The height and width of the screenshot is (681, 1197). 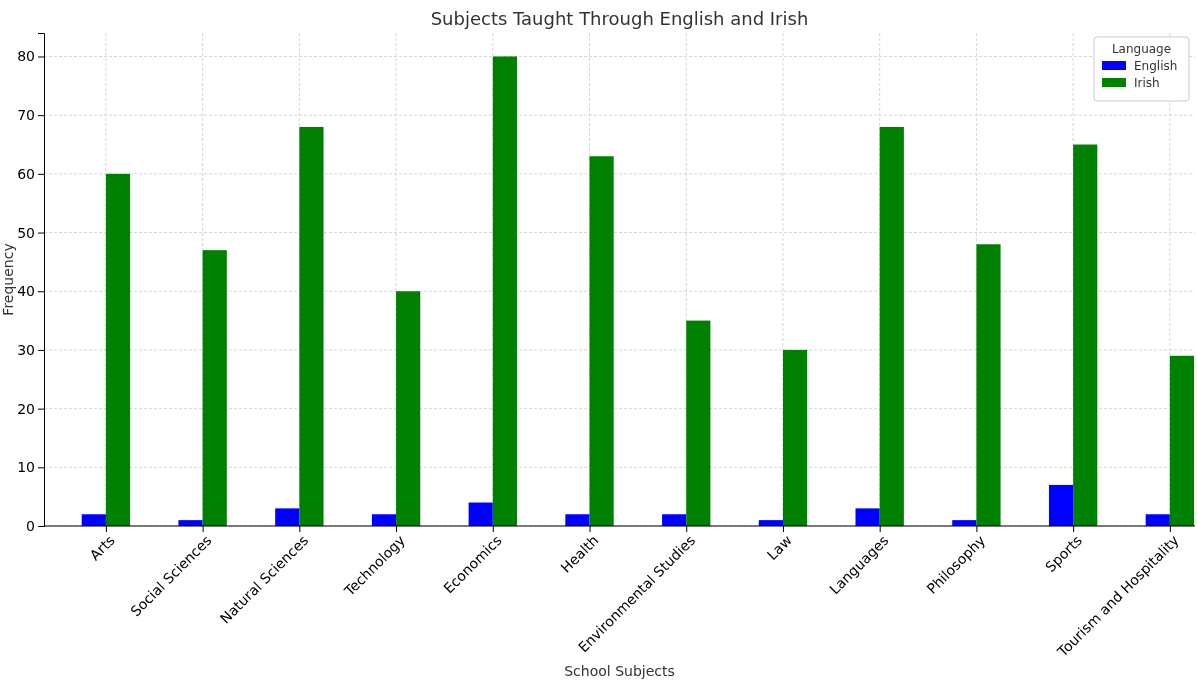 What do you see at coordinates (26, 467) in the screenshot?
I see `y-tick-label: 10` at bounding box center [26, 467].